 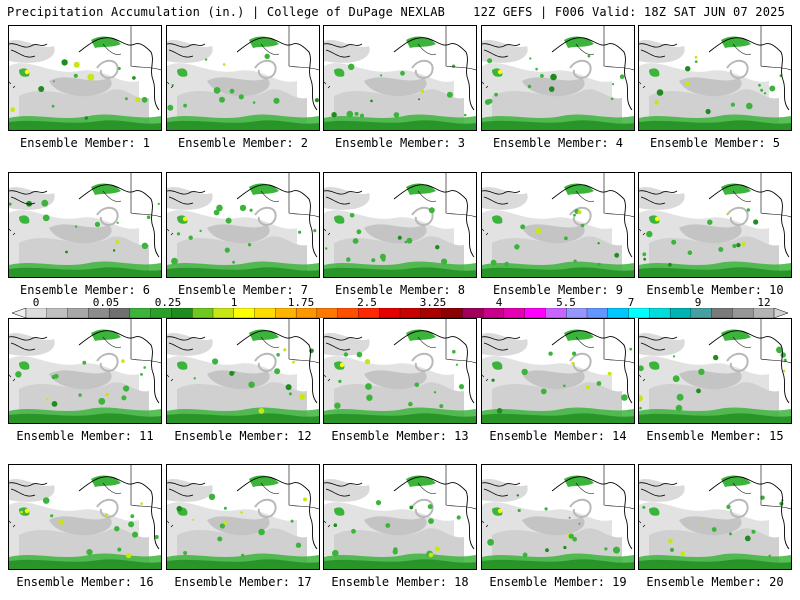 What do you see at coordinates (234, 302) in the screenshot?
I see `colorbar-tick-label: 1` at bounding box center [234, 302].